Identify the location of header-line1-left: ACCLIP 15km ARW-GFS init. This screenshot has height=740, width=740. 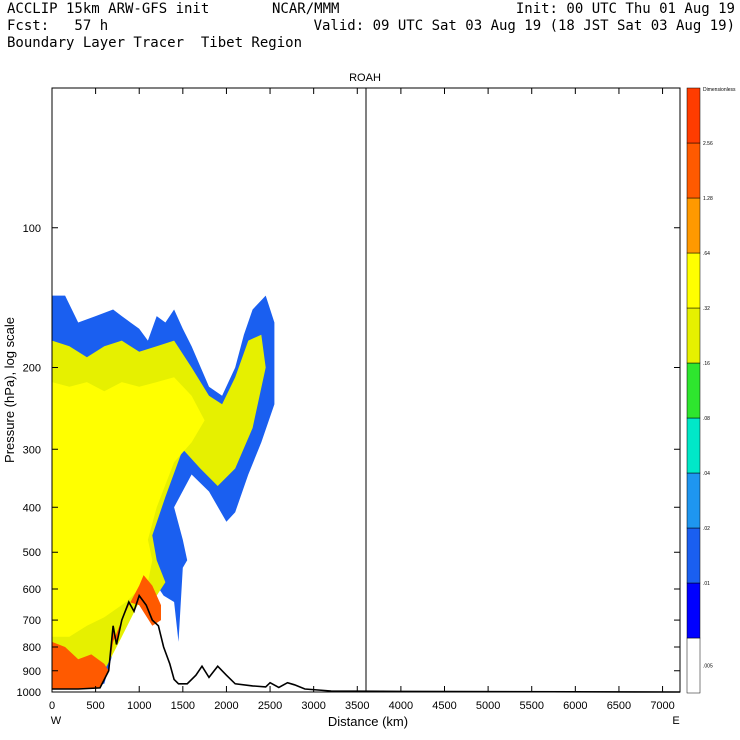
(108, 9).